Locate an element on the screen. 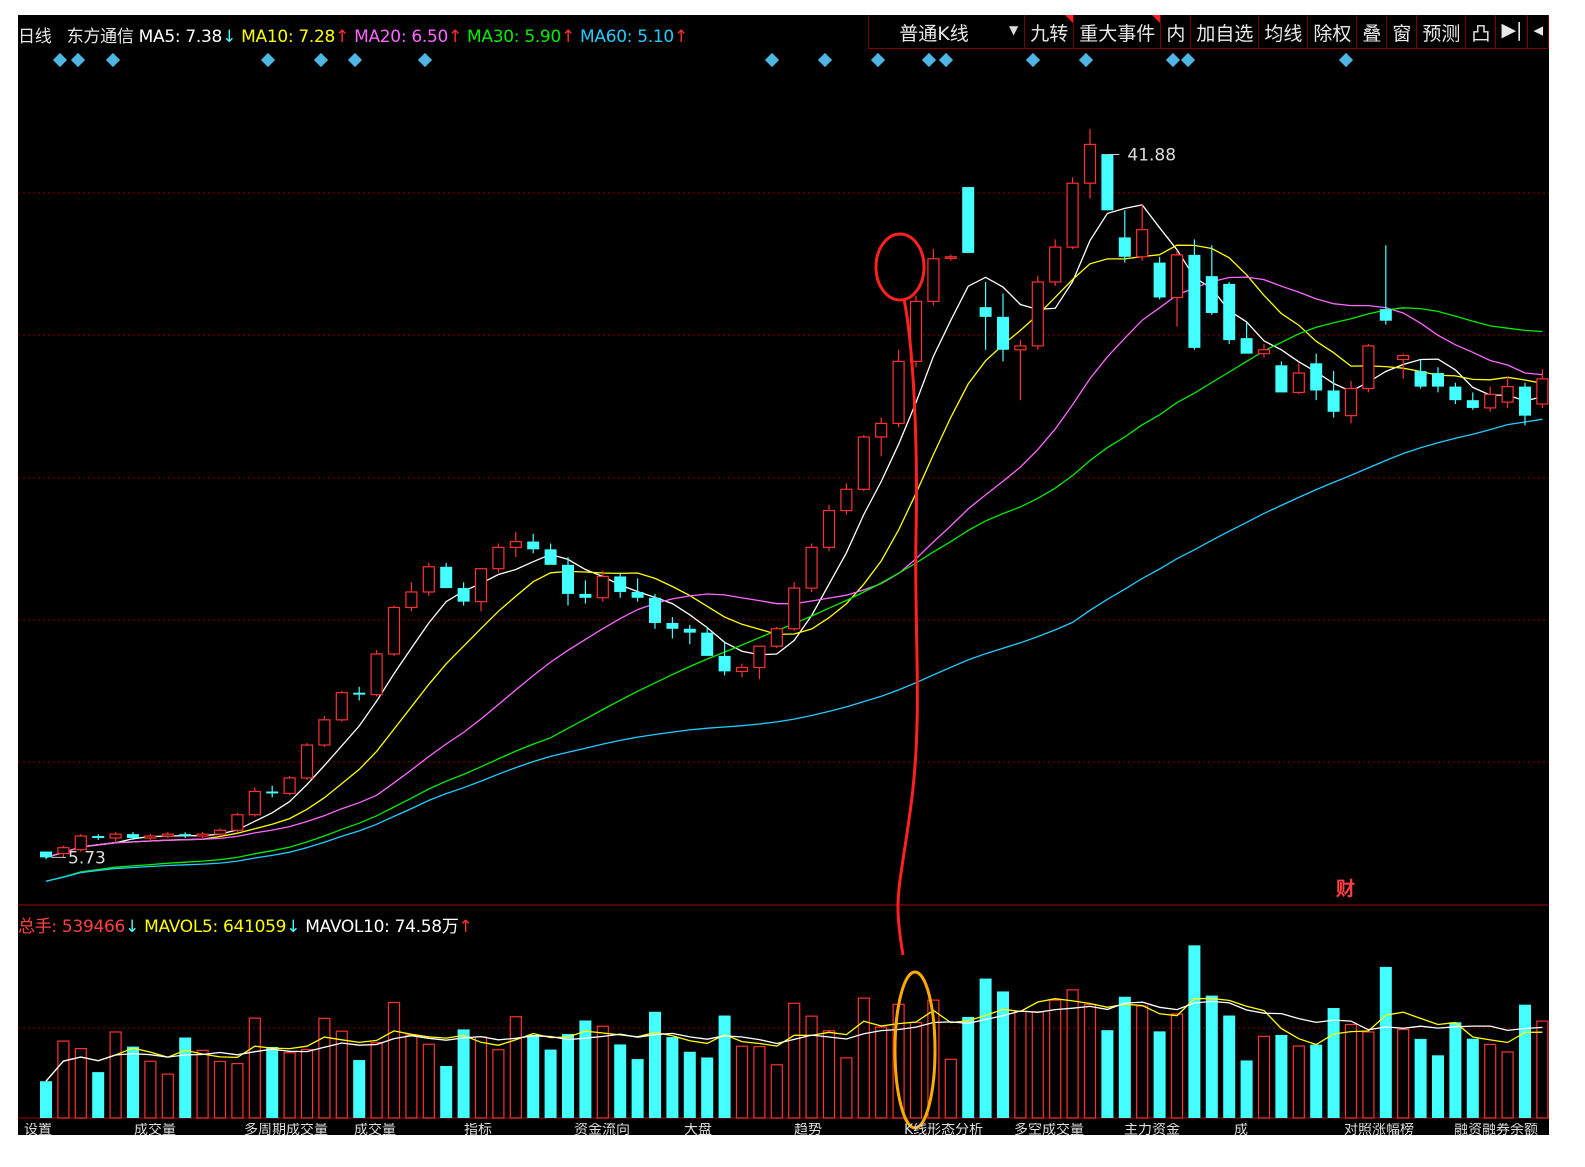 The height and width of the screenshot is (1167, 1585). period-label: 日线 is located at coordinates (35, 37).